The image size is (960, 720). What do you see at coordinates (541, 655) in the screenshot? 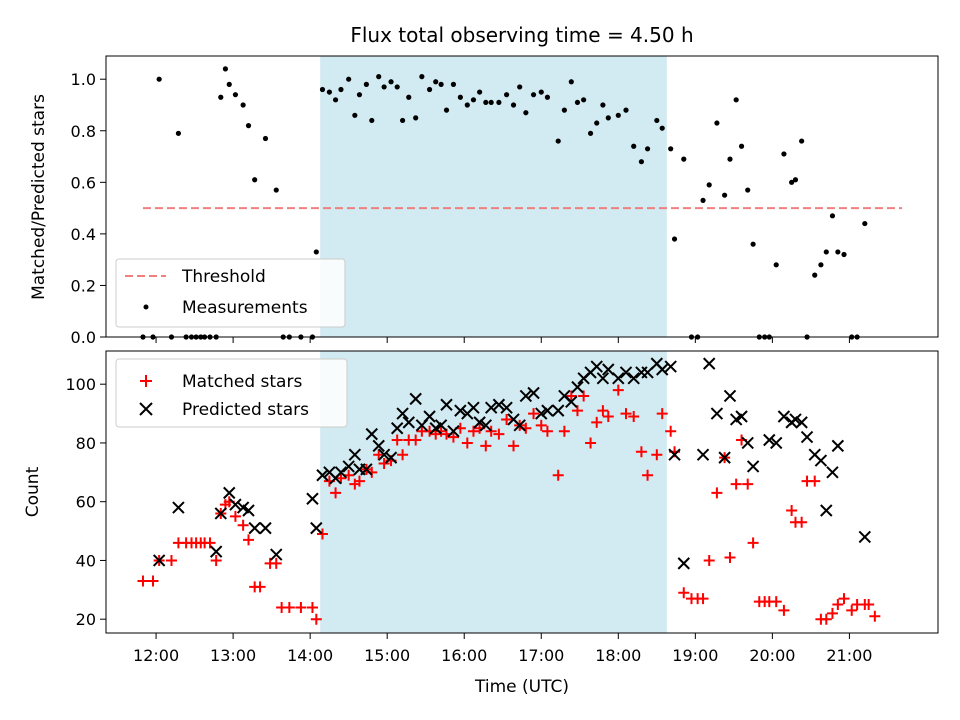
I see `x-tick-label: 17:00` at bounding box center [541, 655].